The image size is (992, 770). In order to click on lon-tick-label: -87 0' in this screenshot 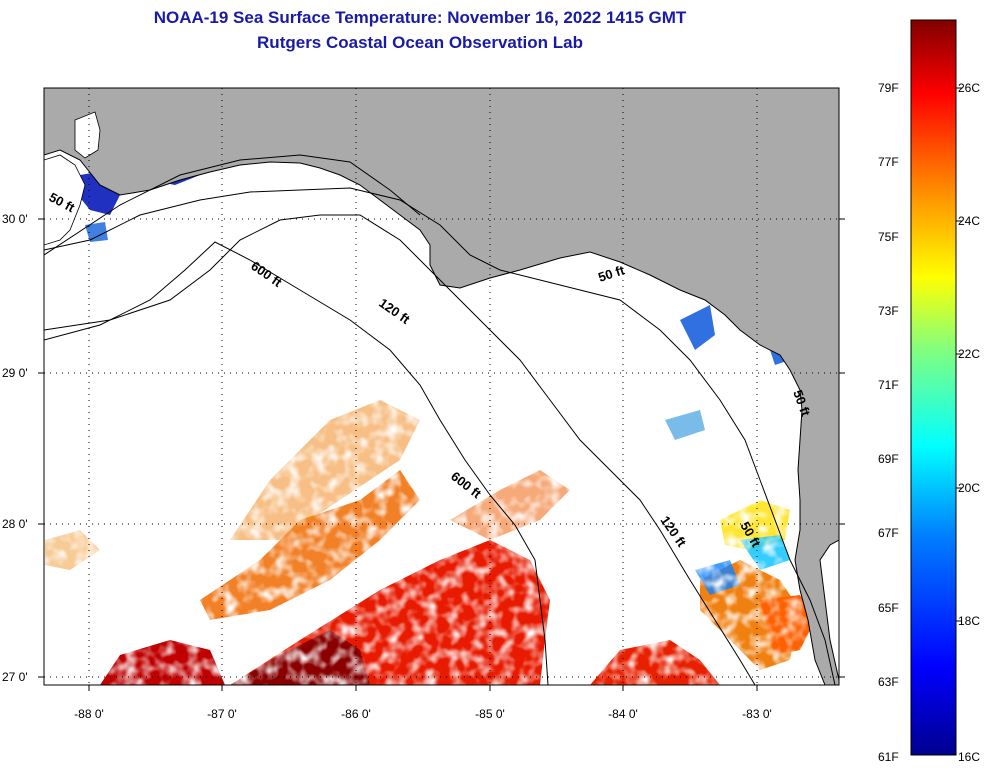, I will do `click(222, 714)`.